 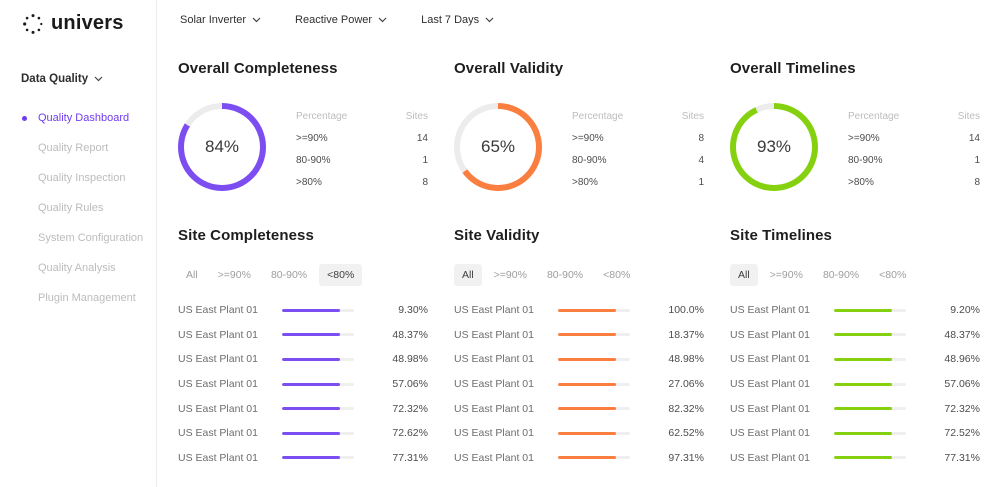 I want to click on measurement-dropdown: Reactive Power, so click(x=341, y=20).